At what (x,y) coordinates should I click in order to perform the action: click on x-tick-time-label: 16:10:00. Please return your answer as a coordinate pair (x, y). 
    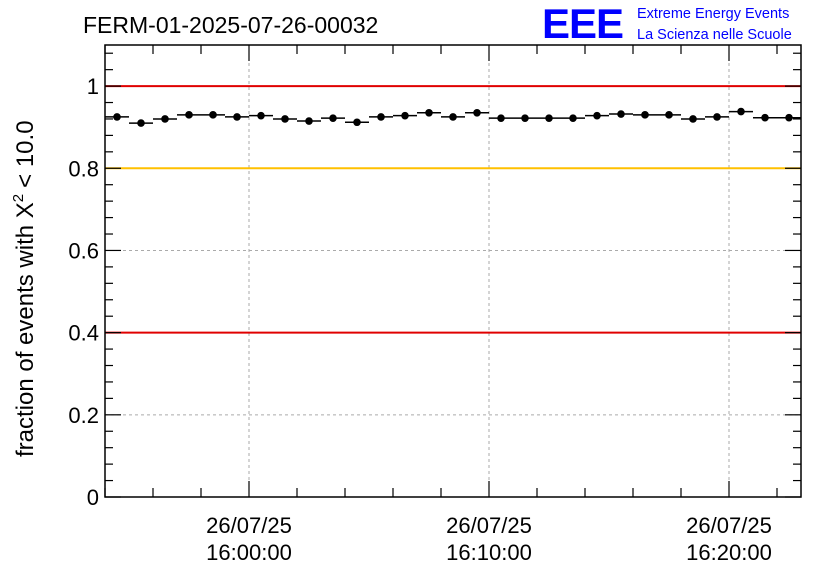
    Looking at the image, I should click on (489, 552).